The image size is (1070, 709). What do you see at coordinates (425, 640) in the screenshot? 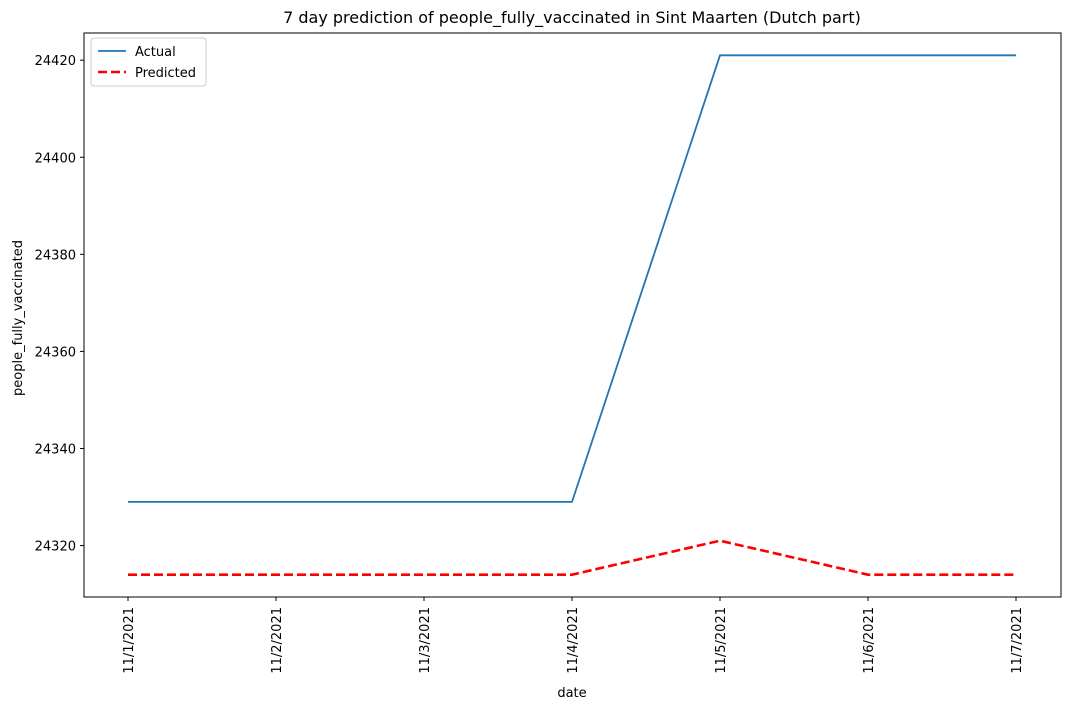
I see `x-tick-label: 11/3/2021` at bounding box center [425, 640].